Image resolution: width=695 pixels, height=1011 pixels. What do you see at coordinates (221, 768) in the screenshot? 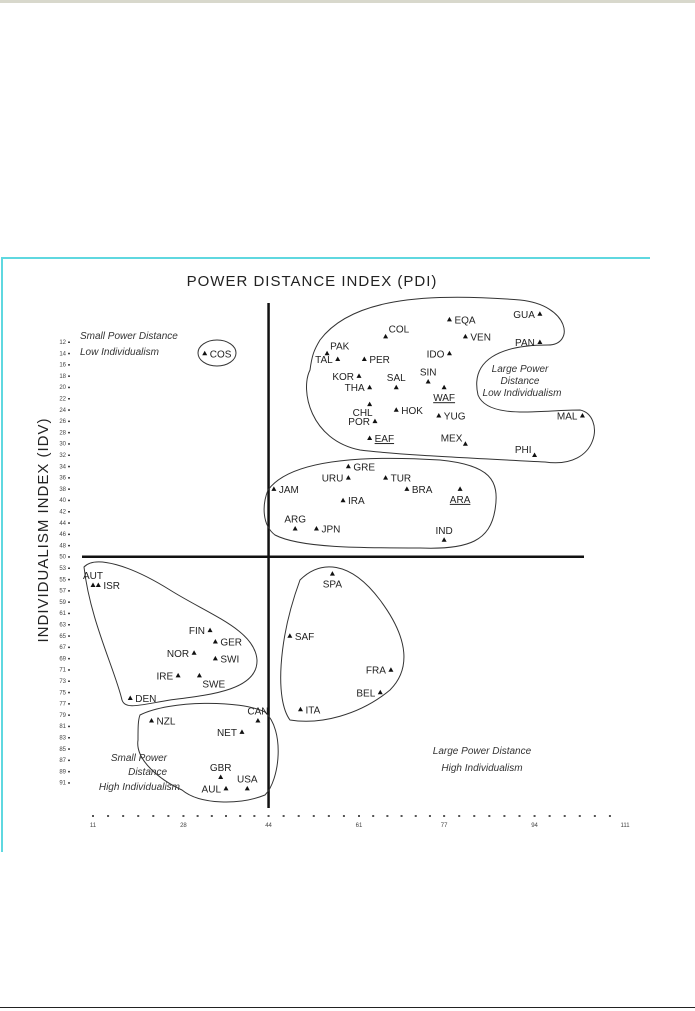
I see `point-label: GBR` at bounding box center [221, 768].